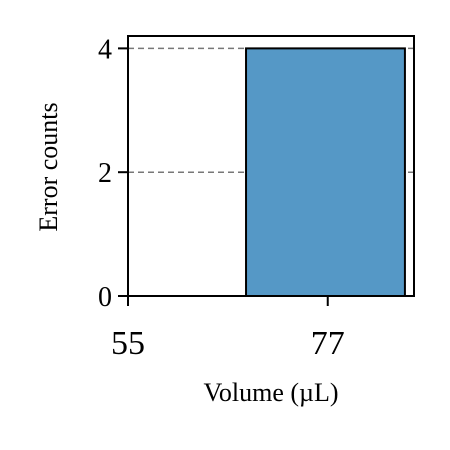 The image size is (450, 450). What do you see at coordinates (328, 343) in the screenshot?
I see `x-tick-label-1: 77` at bounding box center [328, 343].